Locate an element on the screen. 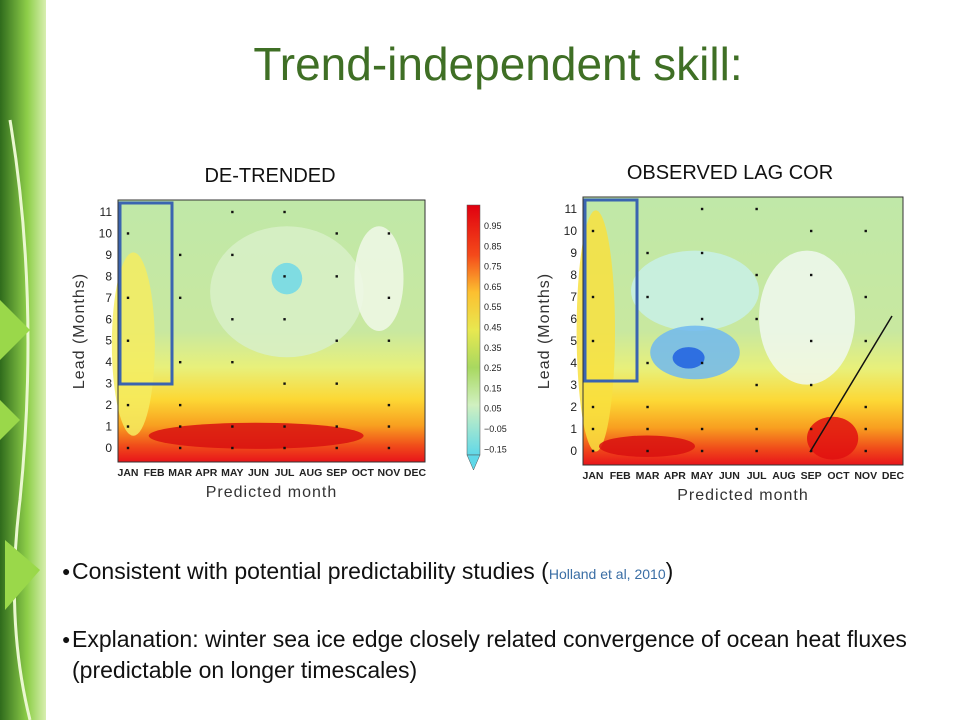 The image size is (960, 720). colorbar-label: 0.95 is located at coordinates (493, 226).